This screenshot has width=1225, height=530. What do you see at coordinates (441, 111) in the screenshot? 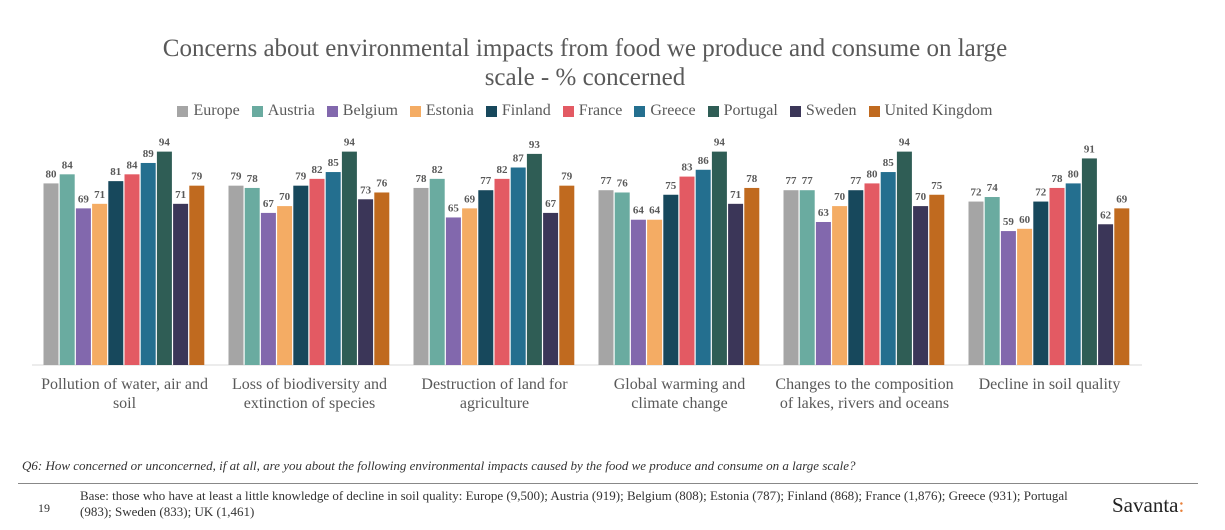
I see `legend-item: Estonia` at bounding box center [441, 111].